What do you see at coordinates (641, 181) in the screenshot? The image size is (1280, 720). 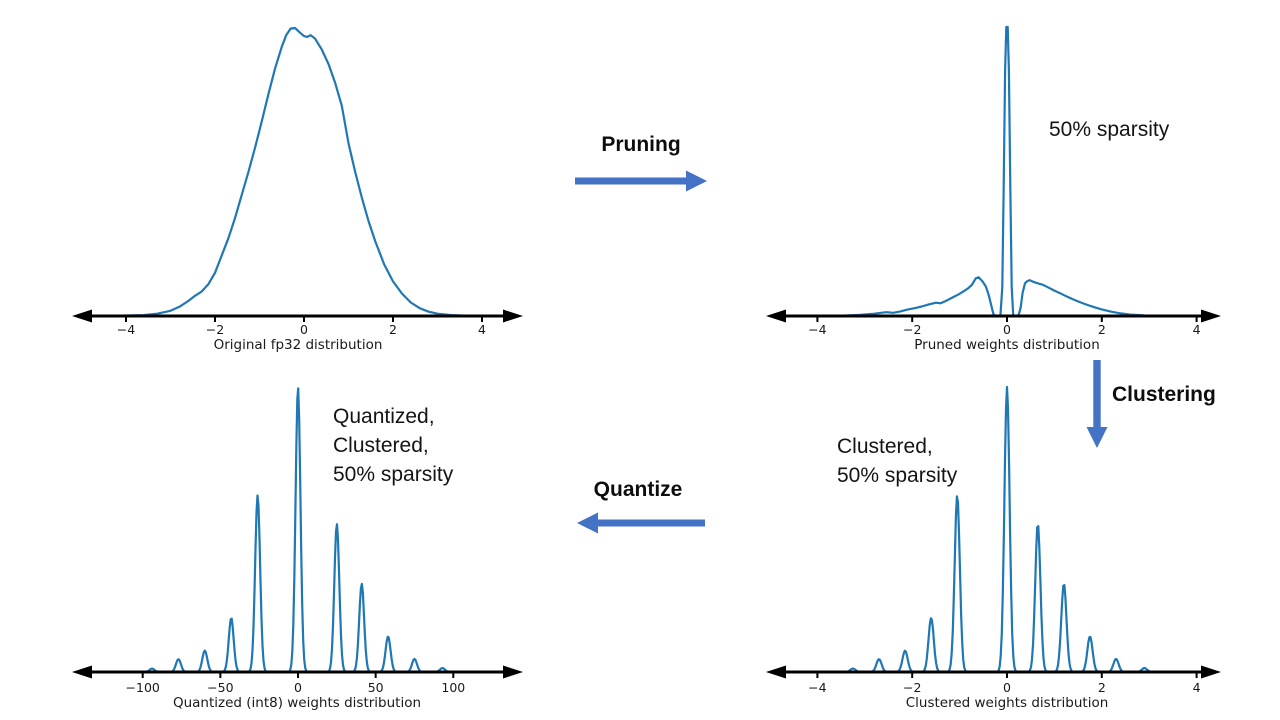 I see `pruning-arrow-right-icon` at bounding box center [641, 181].